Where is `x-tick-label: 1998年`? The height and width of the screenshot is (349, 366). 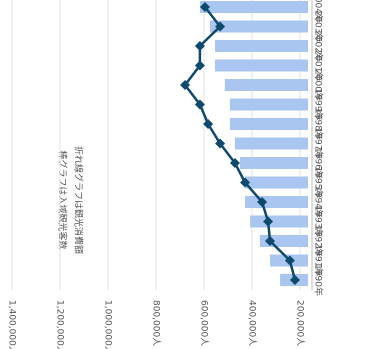
x-tick-label: 1998年 is located at coordinates (319, 124).